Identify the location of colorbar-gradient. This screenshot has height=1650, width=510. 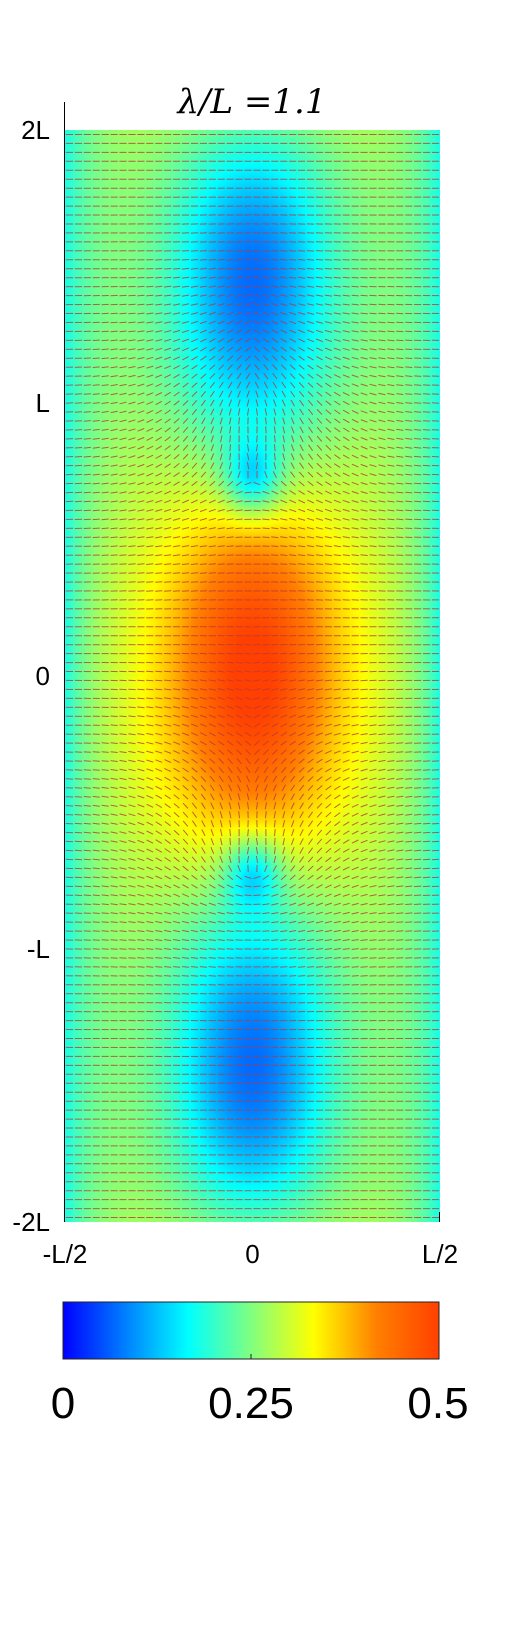
(251, 1330).